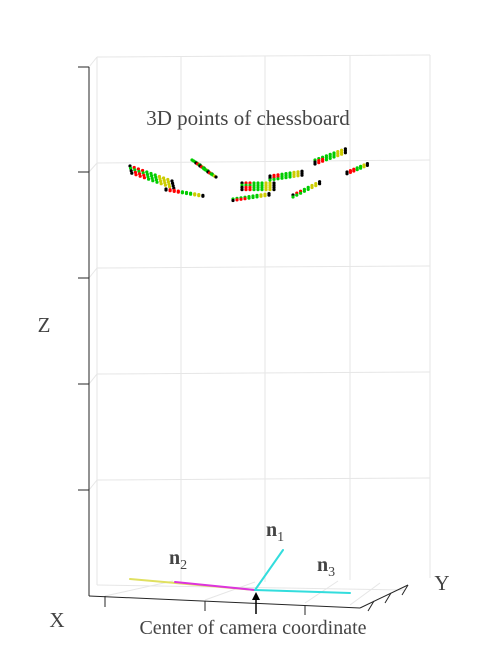 The height and width of the screenshot is (664, 498). I want to click on n2-label: n2, so click(178, 560).